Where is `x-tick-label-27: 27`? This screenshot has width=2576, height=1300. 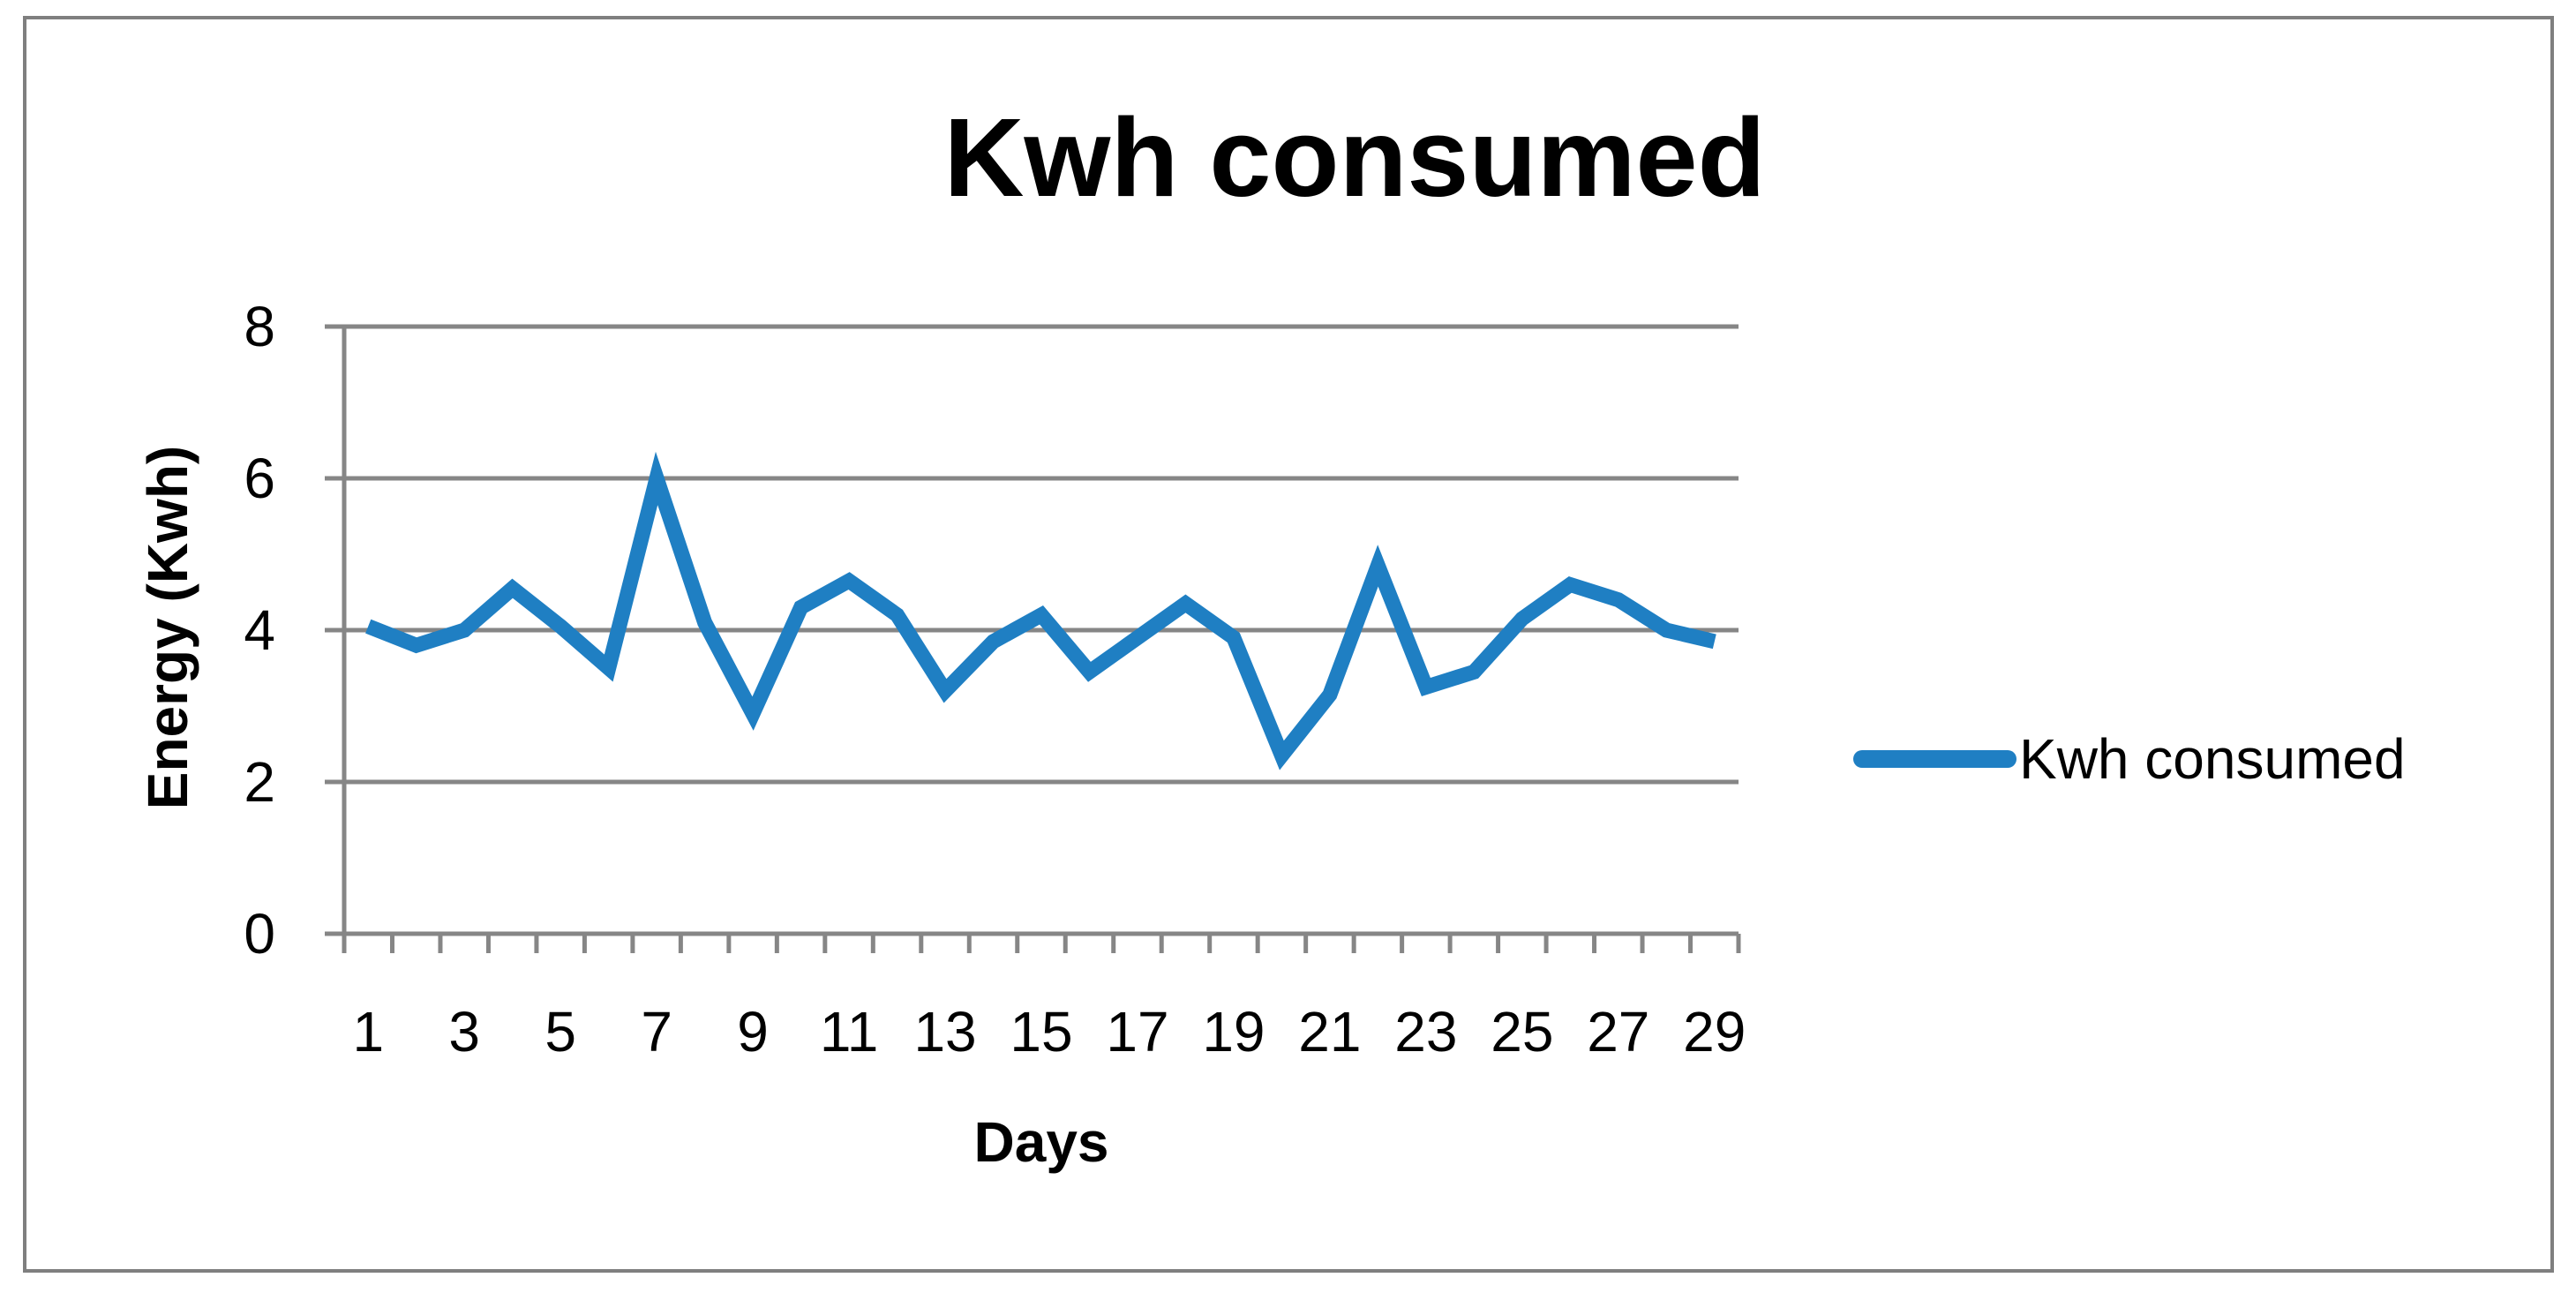 x-tick-label-27: 27 is located at coordinates (1618, 1031).